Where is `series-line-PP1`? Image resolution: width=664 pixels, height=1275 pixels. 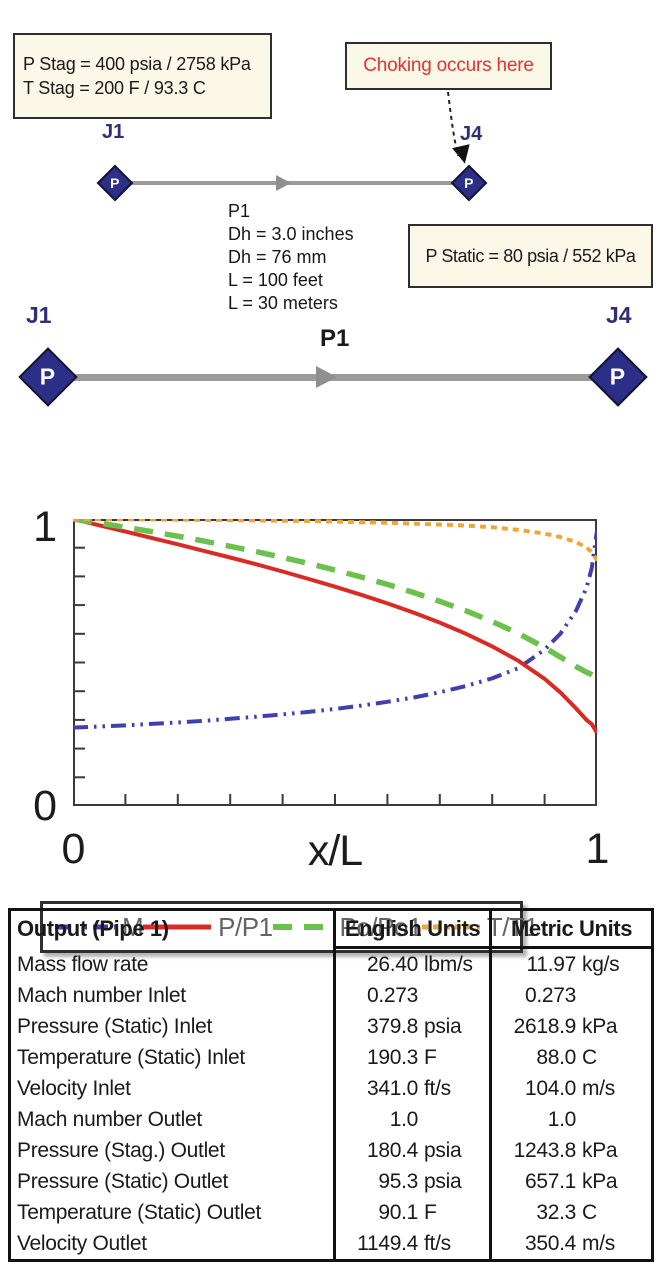 series-line-PP1 is located at coordinates (335, 626).